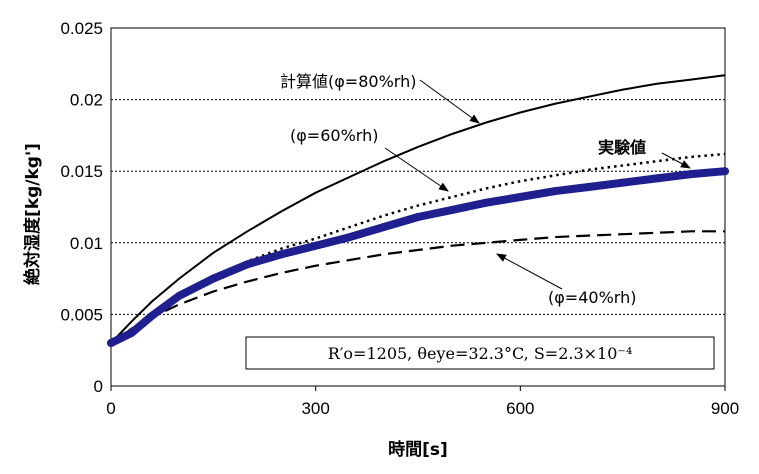  I want to click on y-tick-label: 0.01, so click(86, 243).